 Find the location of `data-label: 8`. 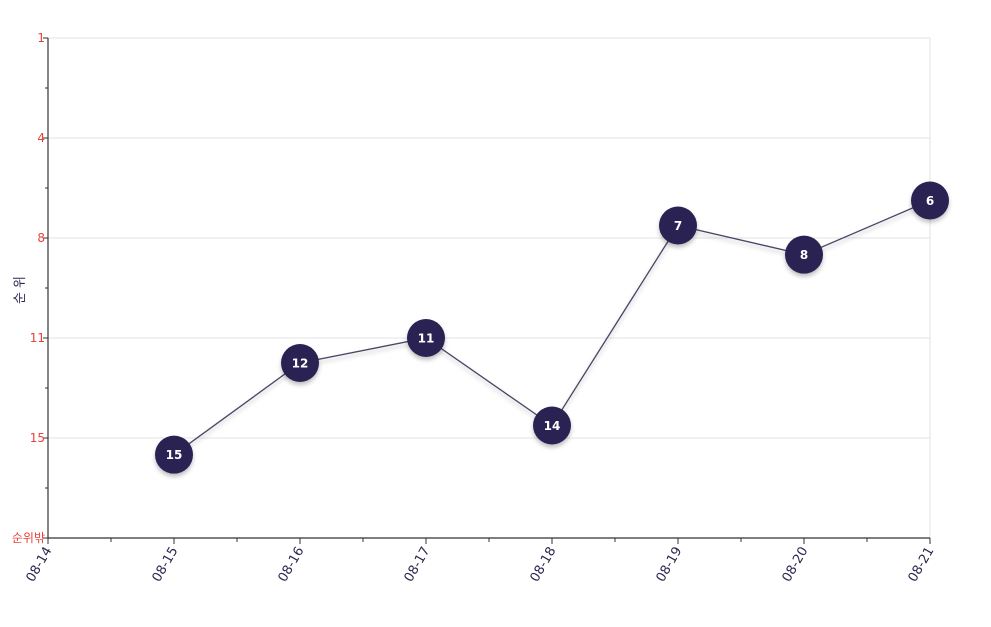

data-label: 8 is located at coordinates (804, 255).